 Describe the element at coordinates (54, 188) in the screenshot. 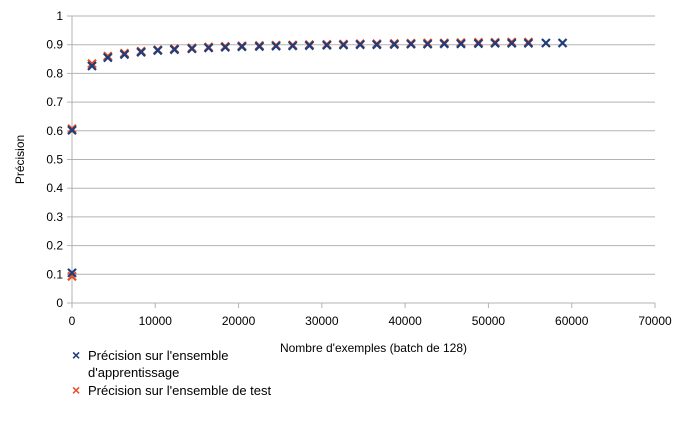

I see `y-tick-label: 0.4` at that location.